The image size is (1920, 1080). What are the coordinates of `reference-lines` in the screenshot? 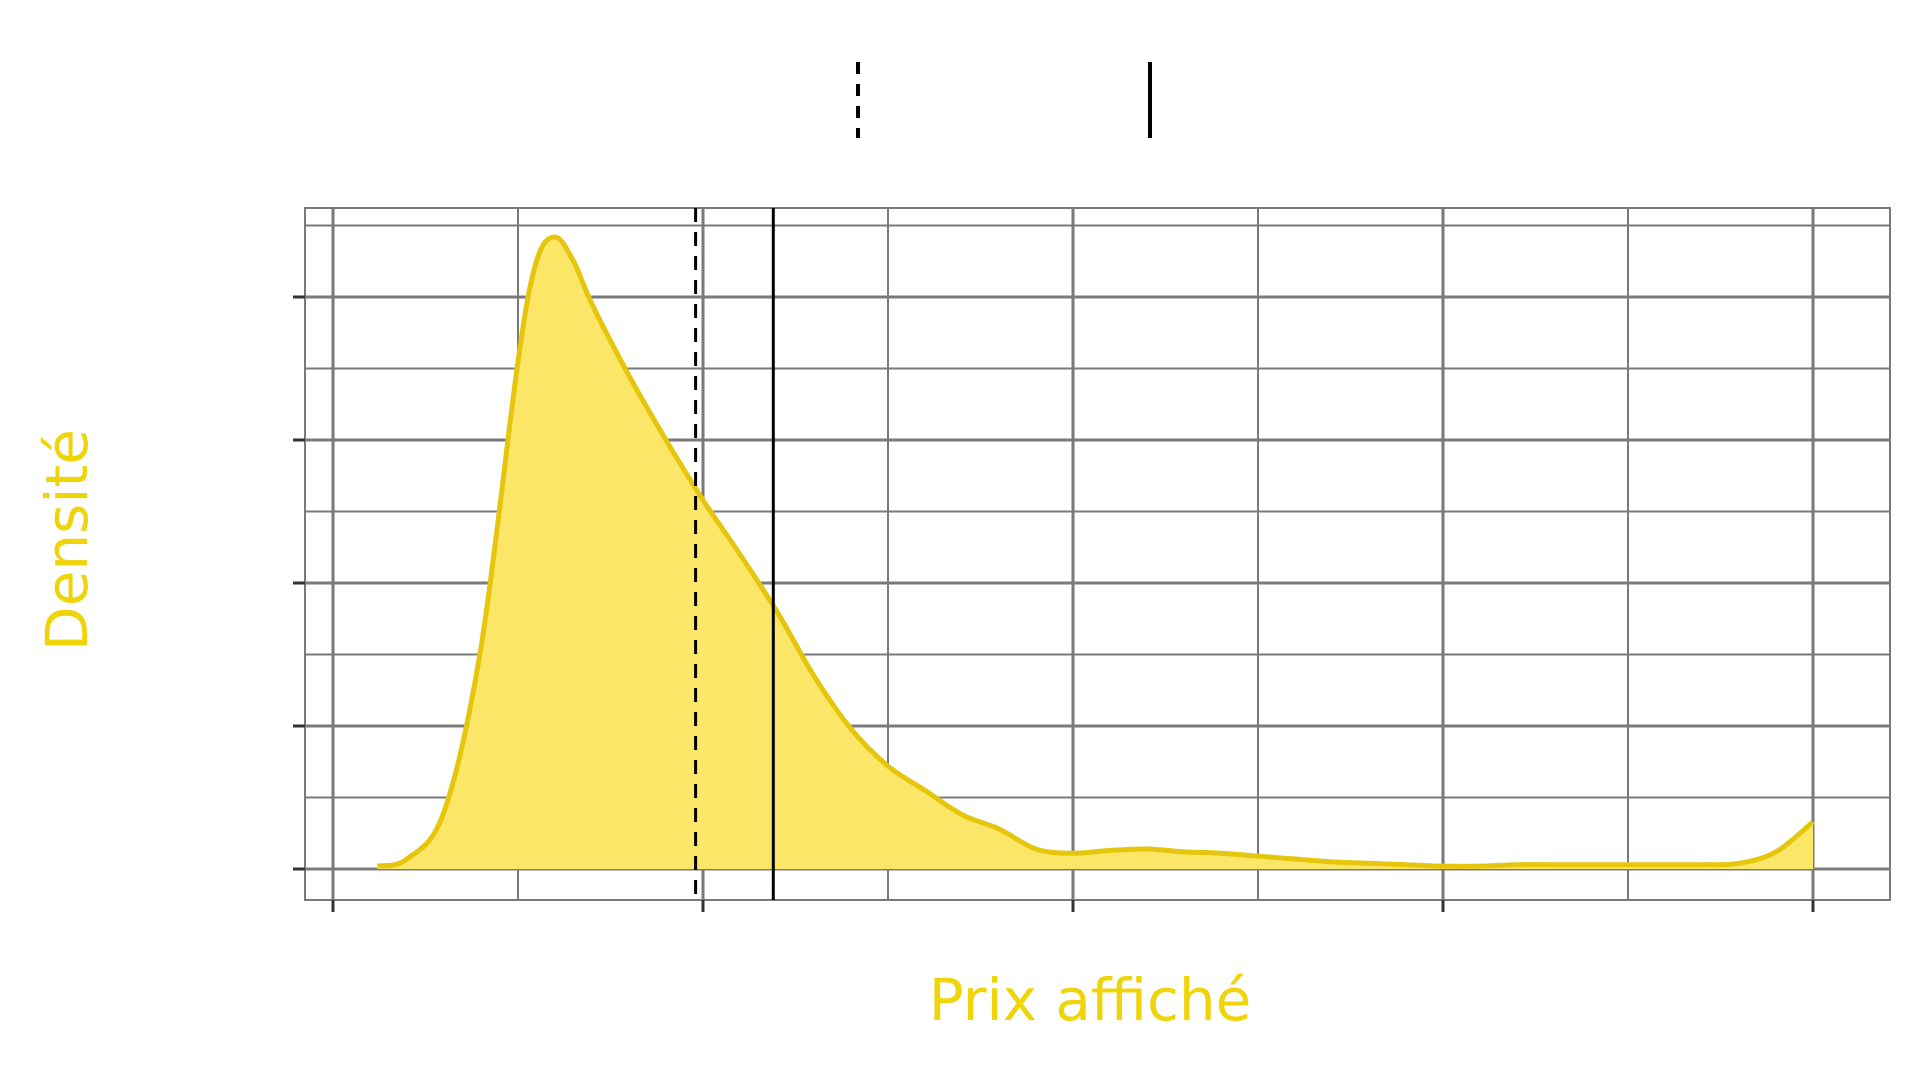 It's located at (734, 554).